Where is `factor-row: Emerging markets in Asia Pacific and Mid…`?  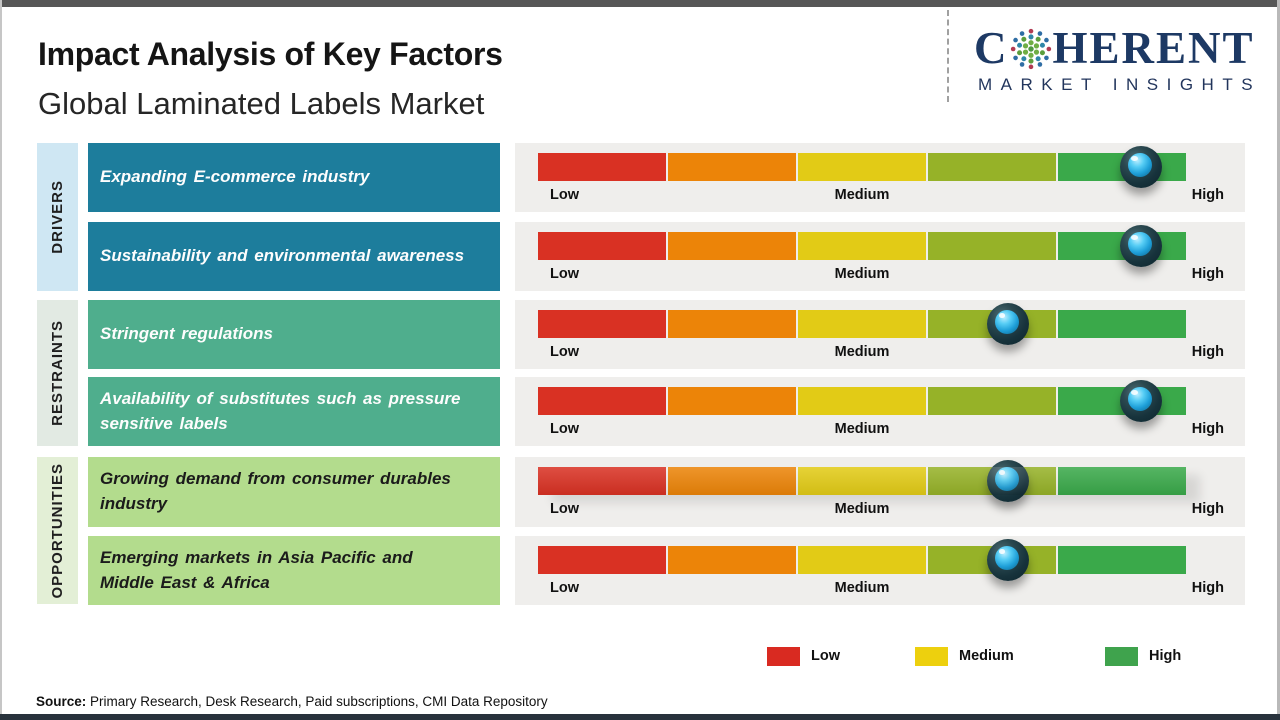 factor-row: Emerging markets in Asia Pacific and Mid… is located at coordinates (640, 570).